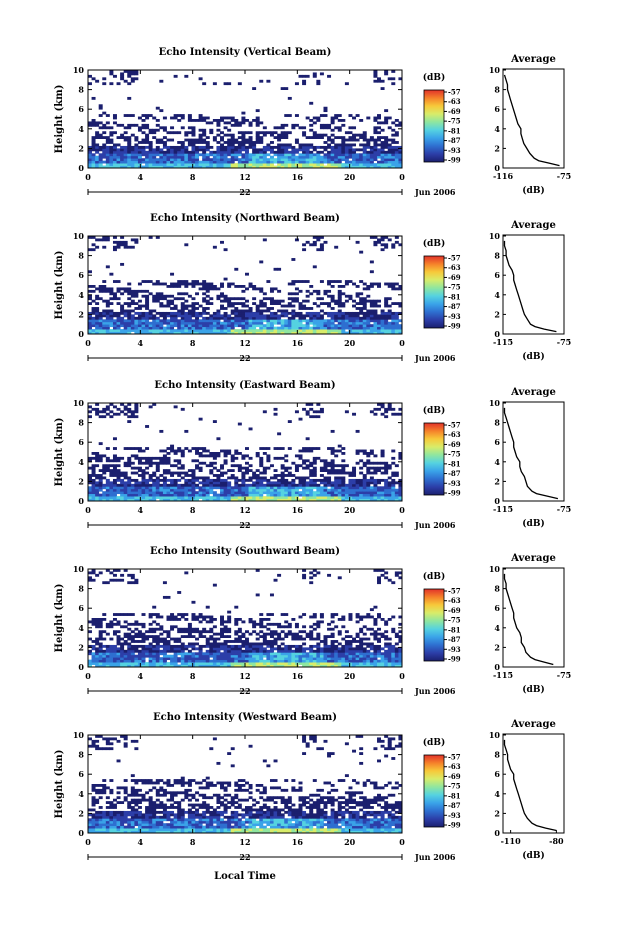 Image resolution: width=621 pixels, height=929 pixels. Describe the element at coordinates (531, 120) in the screenshot. I see `average-profile-line` at that location.